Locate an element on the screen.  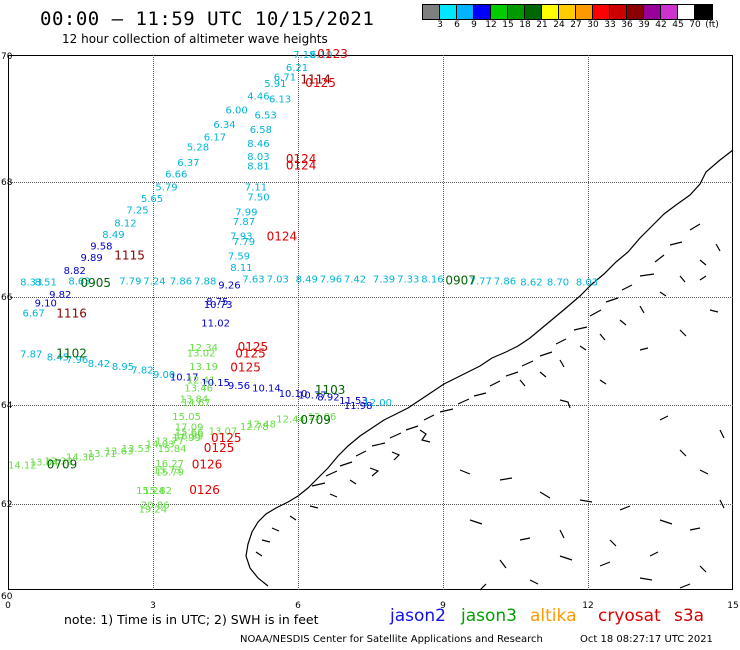
wave-height-reading: 7.93 is located at coordinates (241, 237).